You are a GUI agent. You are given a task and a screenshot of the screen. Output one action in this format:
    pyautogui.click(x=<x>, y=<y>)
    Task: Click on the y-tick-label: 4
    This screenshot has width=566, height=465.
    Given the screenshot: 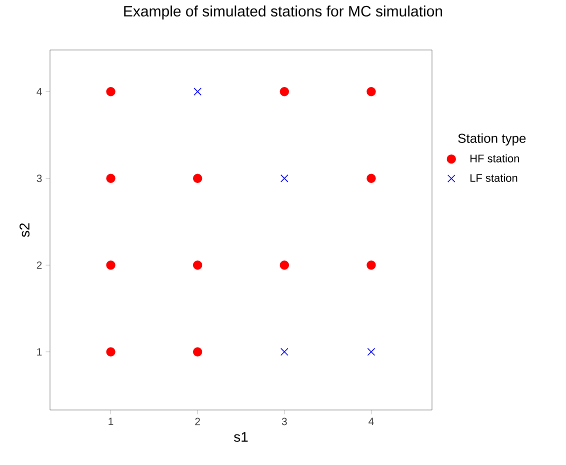 What is the action you would take?
    pyautogui.click(x=39, y=92)
    